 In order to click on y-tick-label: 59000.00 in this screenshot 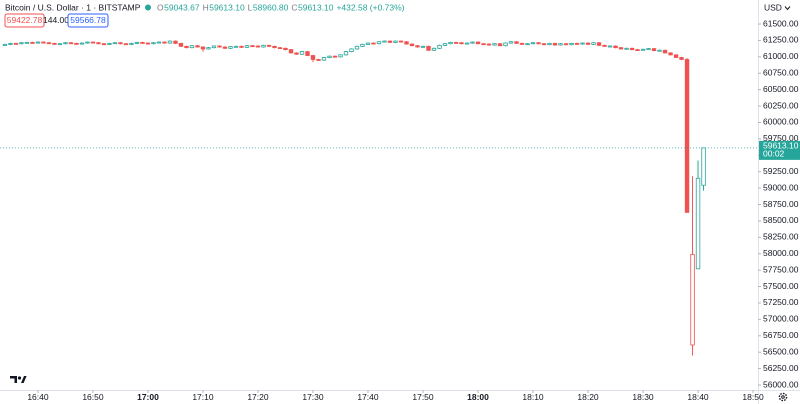, I will do `click(781, 187)`.